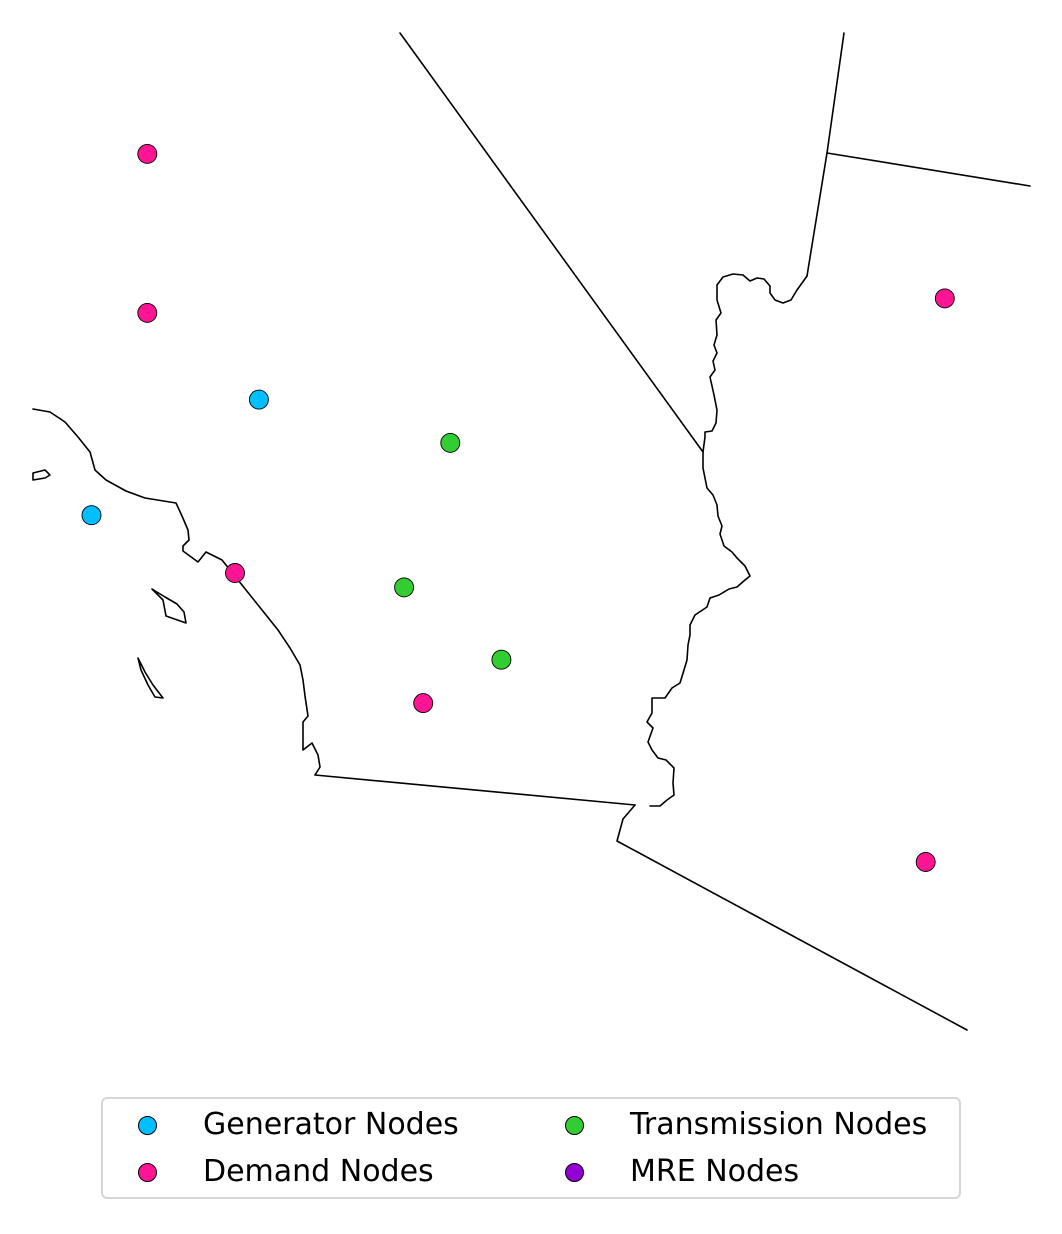 The image size is (1062, 1234). Describe the element at coordinates (318, 1171) in the screenshot. I see `legend-label-demand: Demand Nodes` at that location.